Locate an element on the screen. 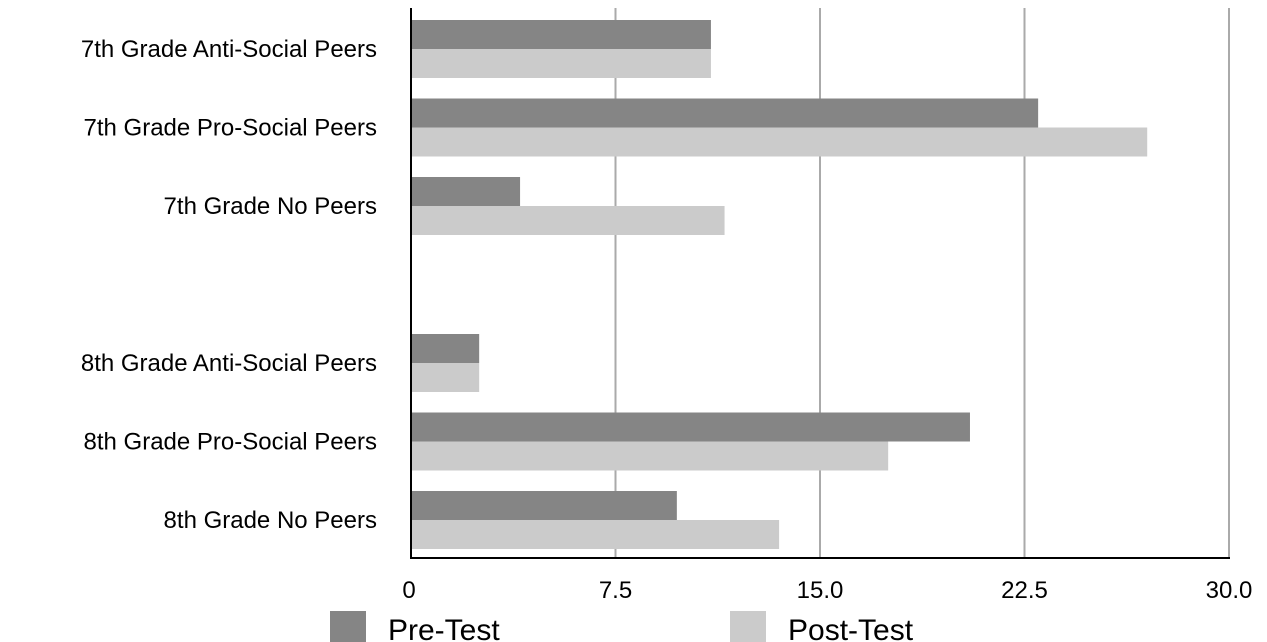 The height and width of the screenshot is (642, 1267). legend-swatch-post-test is located at coordinates (748, 626).